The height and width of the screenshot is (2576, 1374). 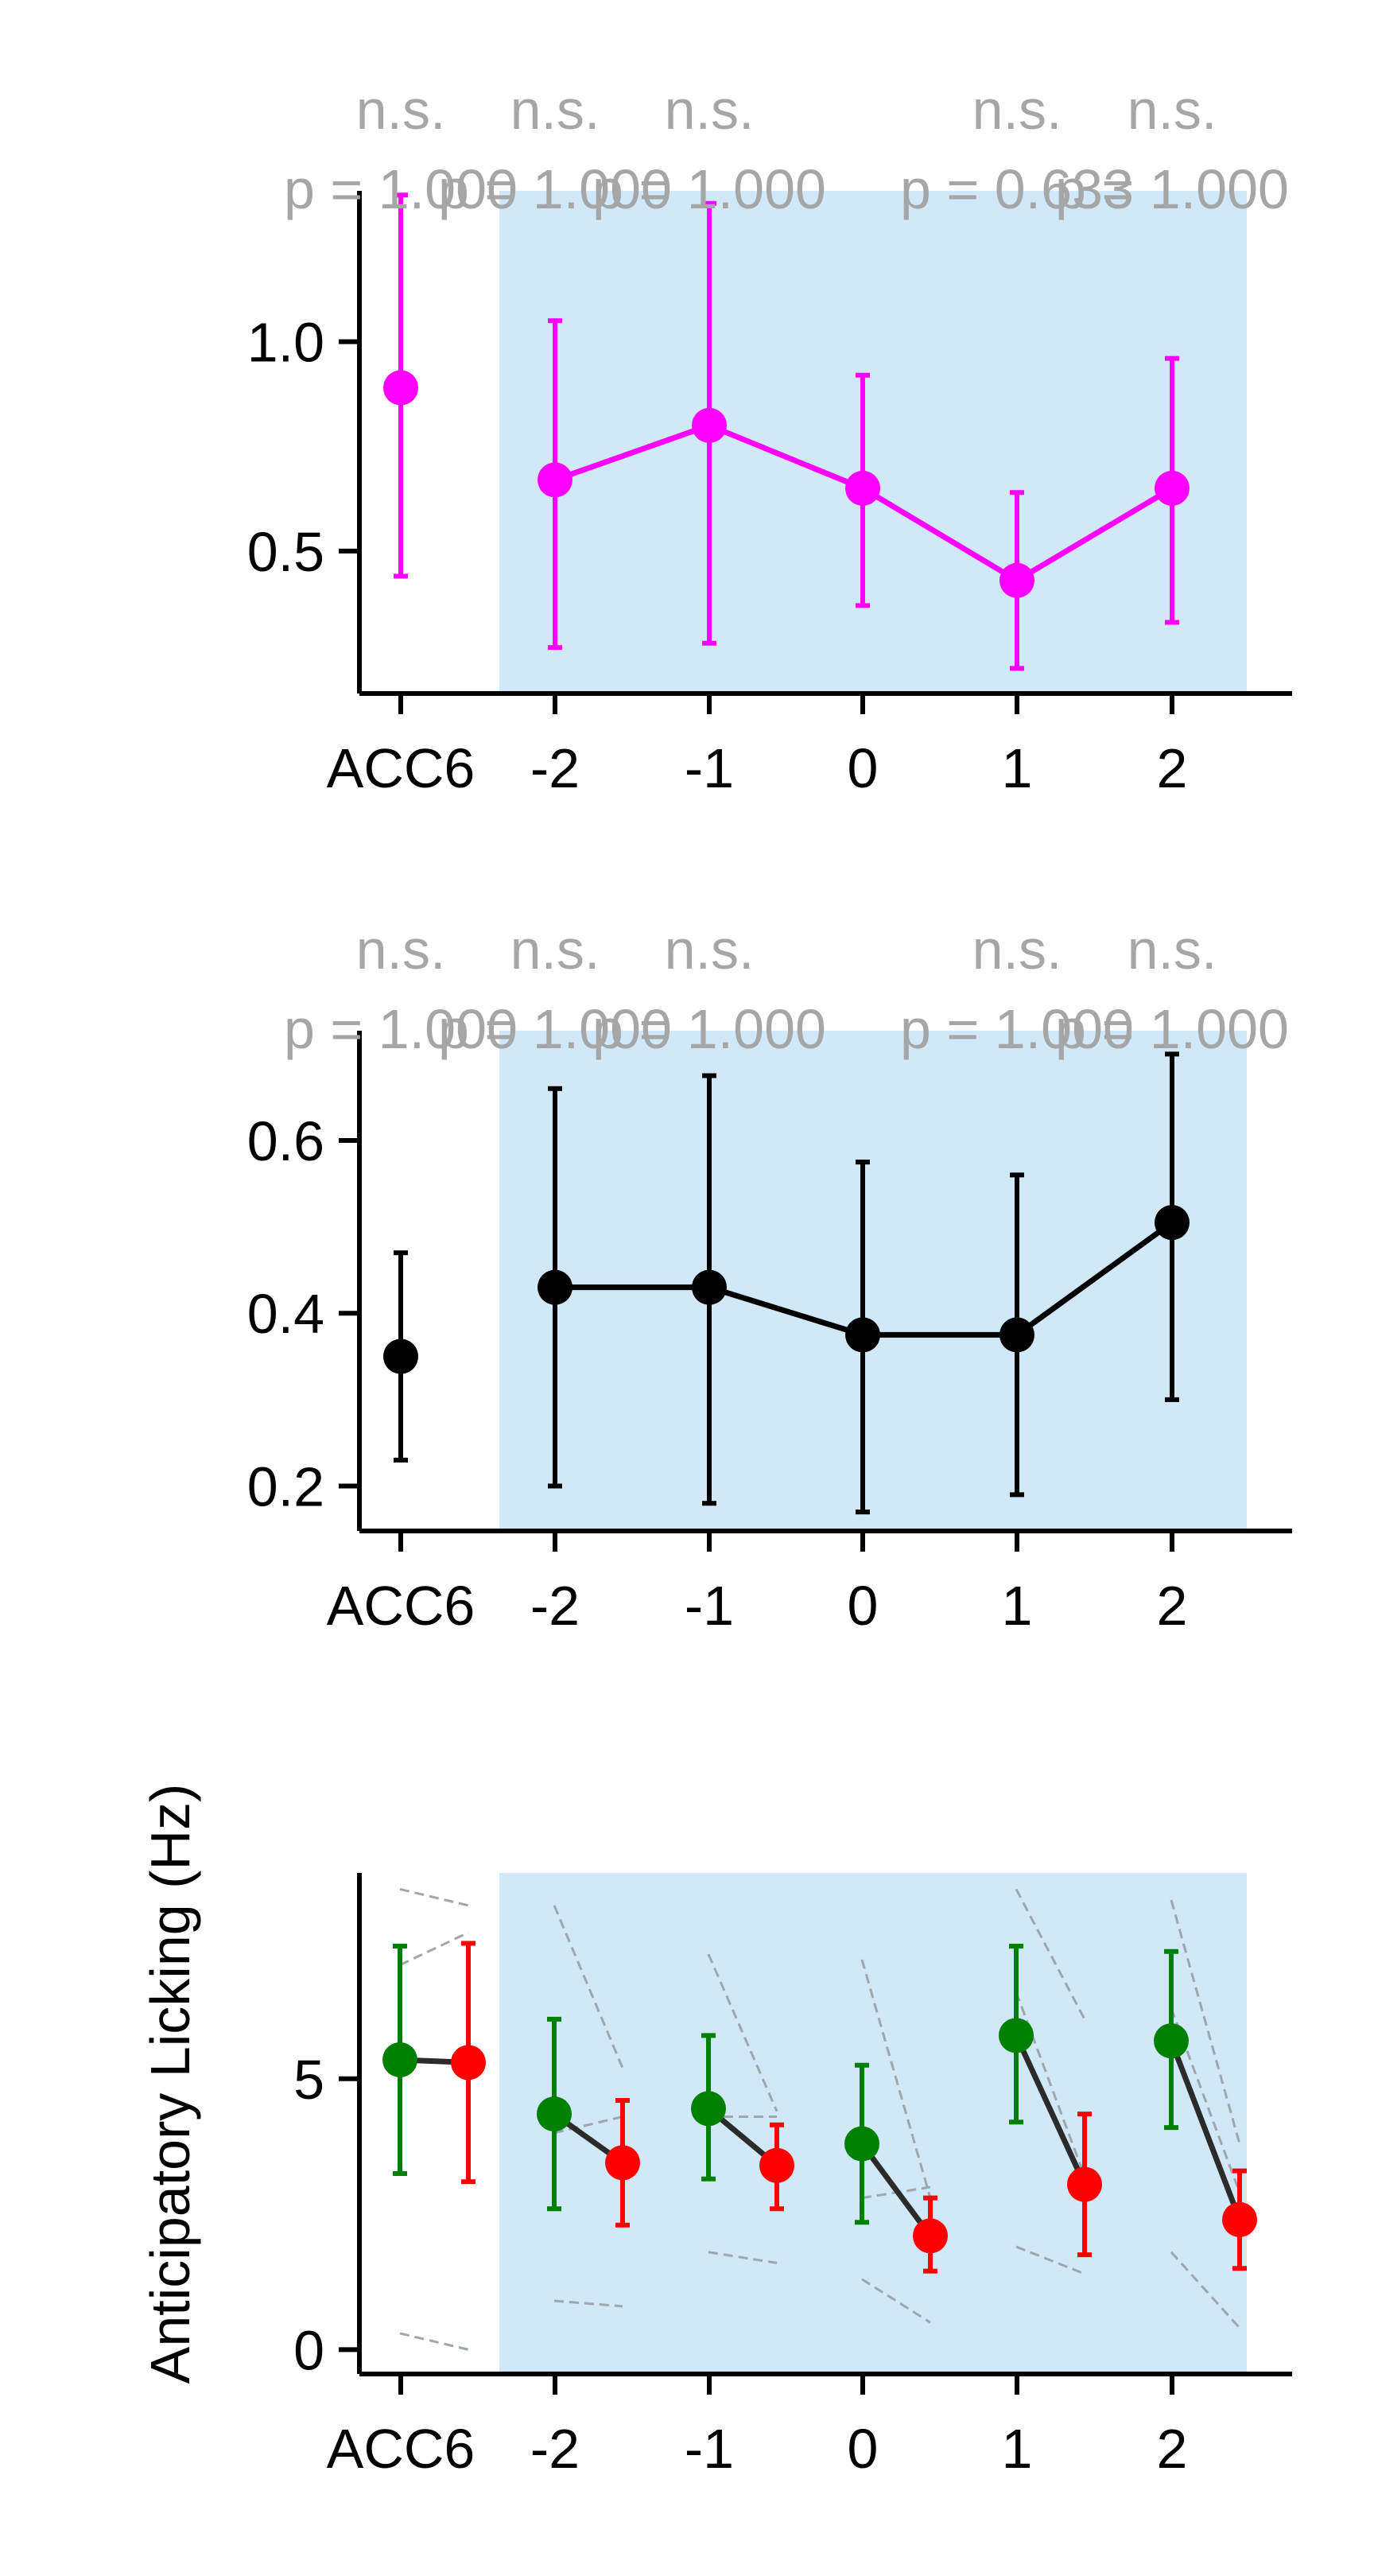 I want to click on p-value-label: p = 0.633, so click(x=1017, y=189).